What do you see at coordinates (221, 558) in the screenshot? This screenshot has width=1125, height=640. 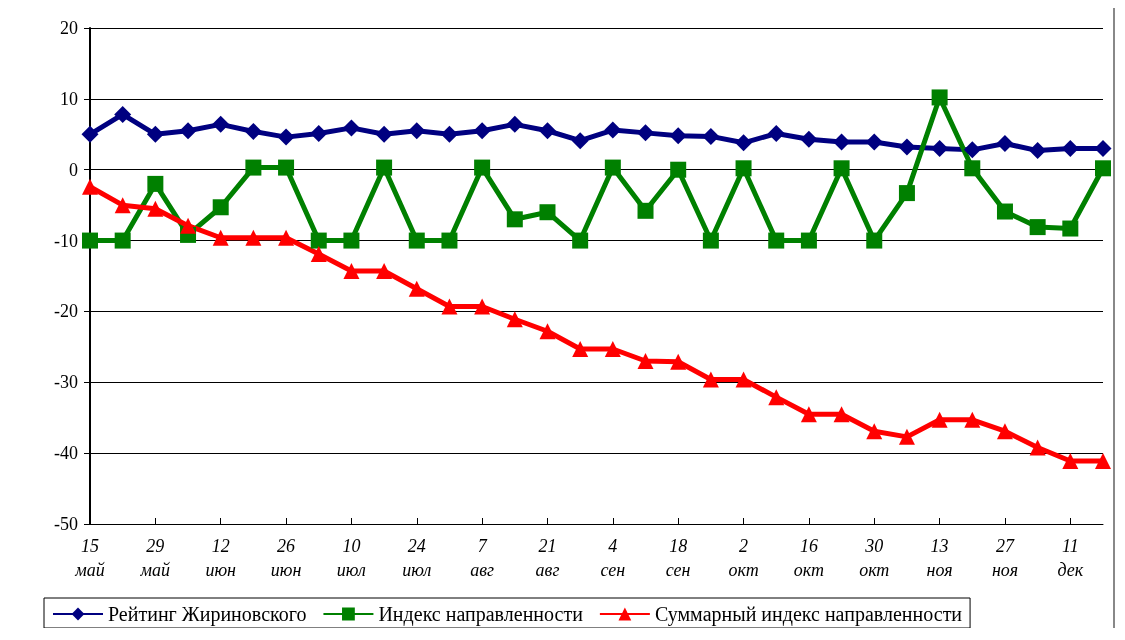 I see `x-tick-label: 12 июн` at bounding box center [221, 558].